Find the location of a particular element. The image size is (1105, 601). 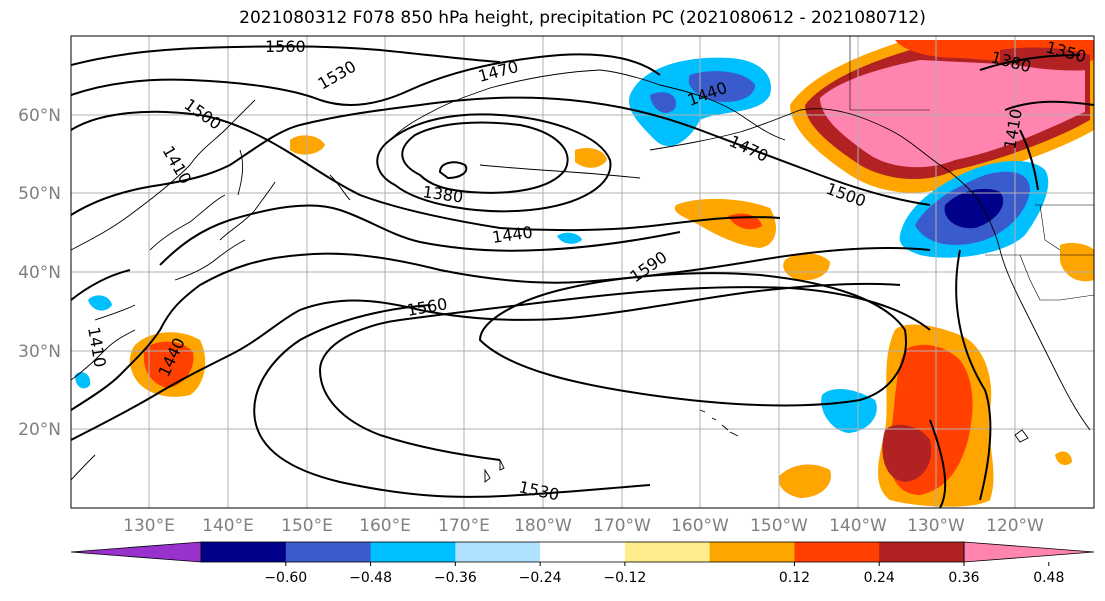

lat-label: 30°N is located at coordinates (39, 352).